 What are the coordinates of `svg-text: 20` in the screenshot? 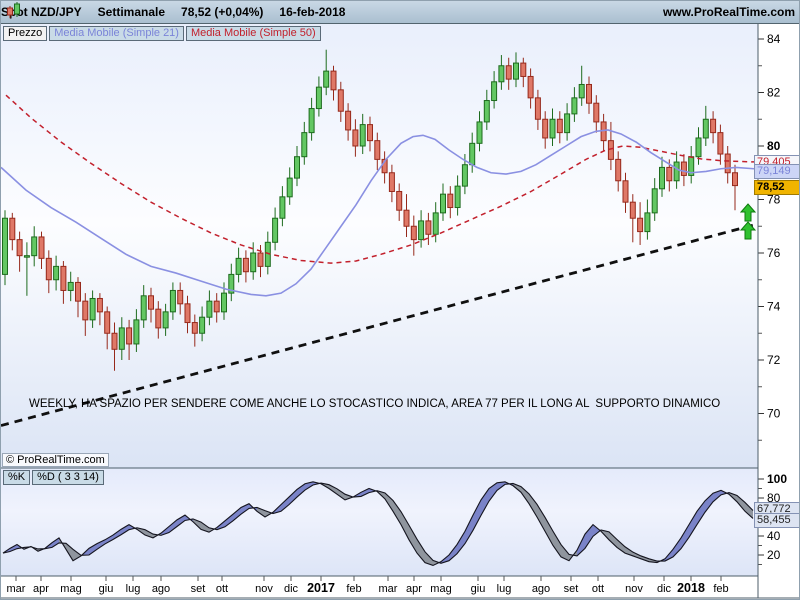 It's located at (774, 555).